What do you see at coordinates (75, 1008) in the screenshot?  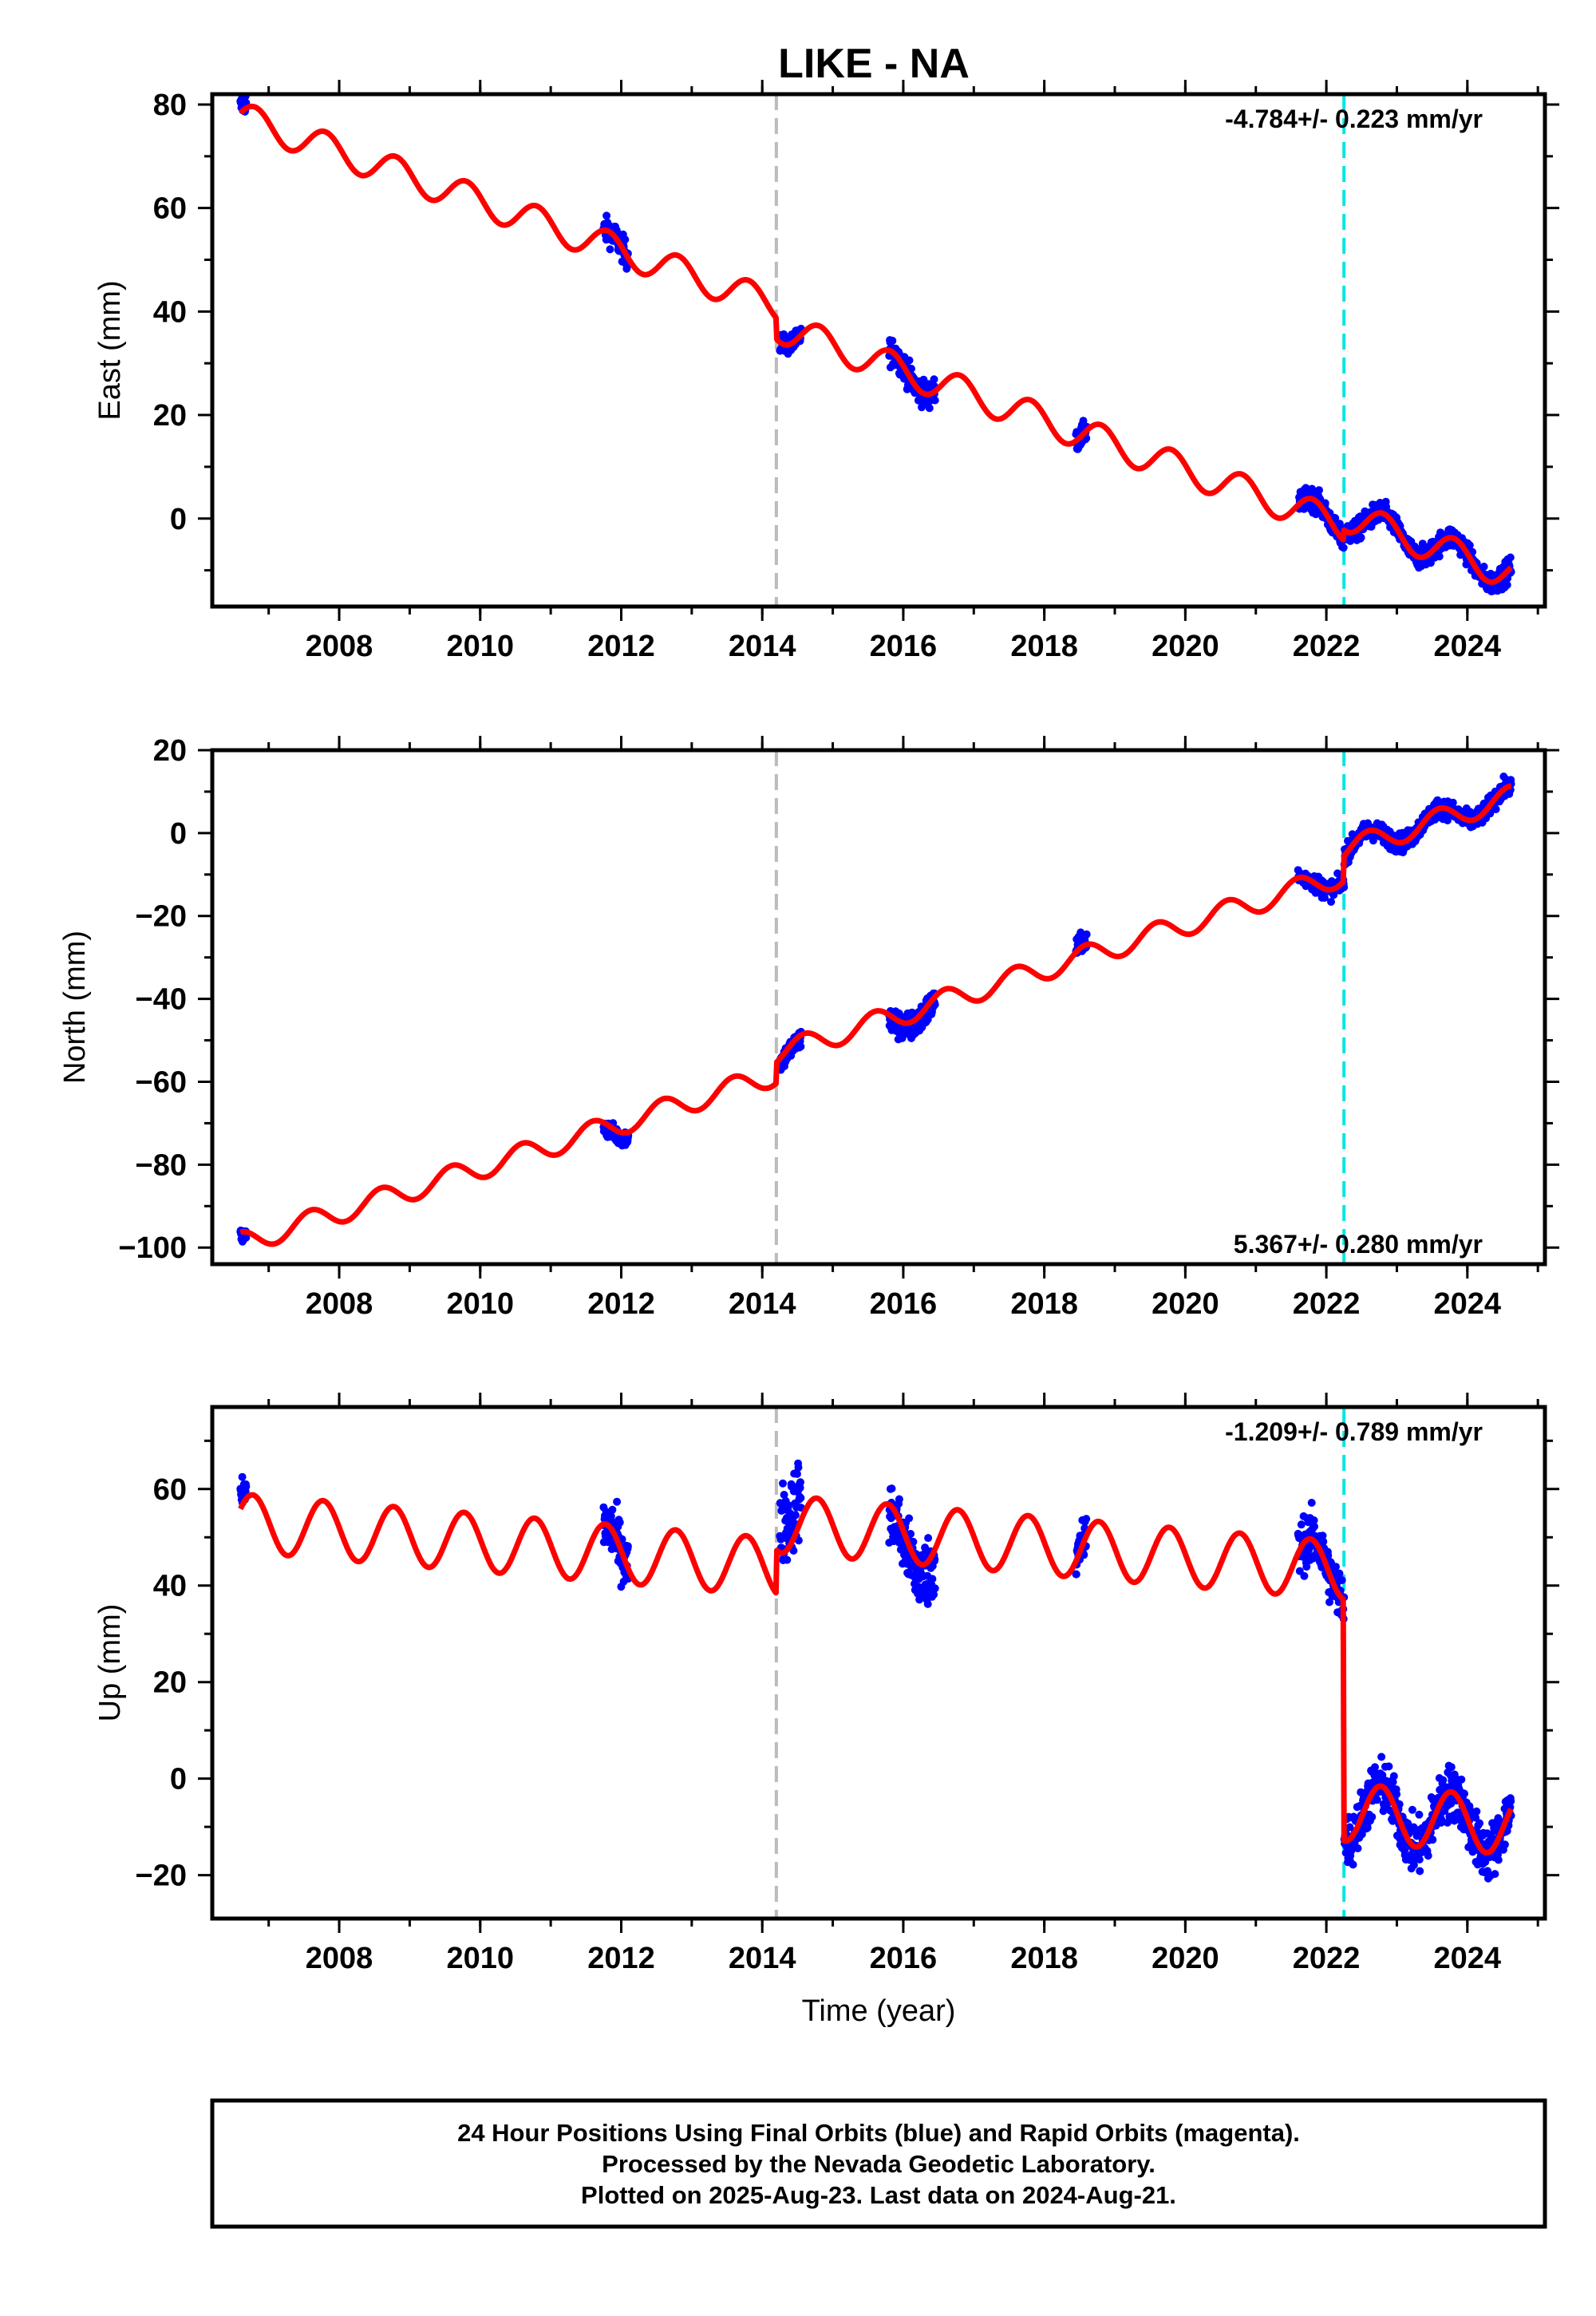 I see `y-axis-label: North (mm)` at bounding box center [75, 1008].